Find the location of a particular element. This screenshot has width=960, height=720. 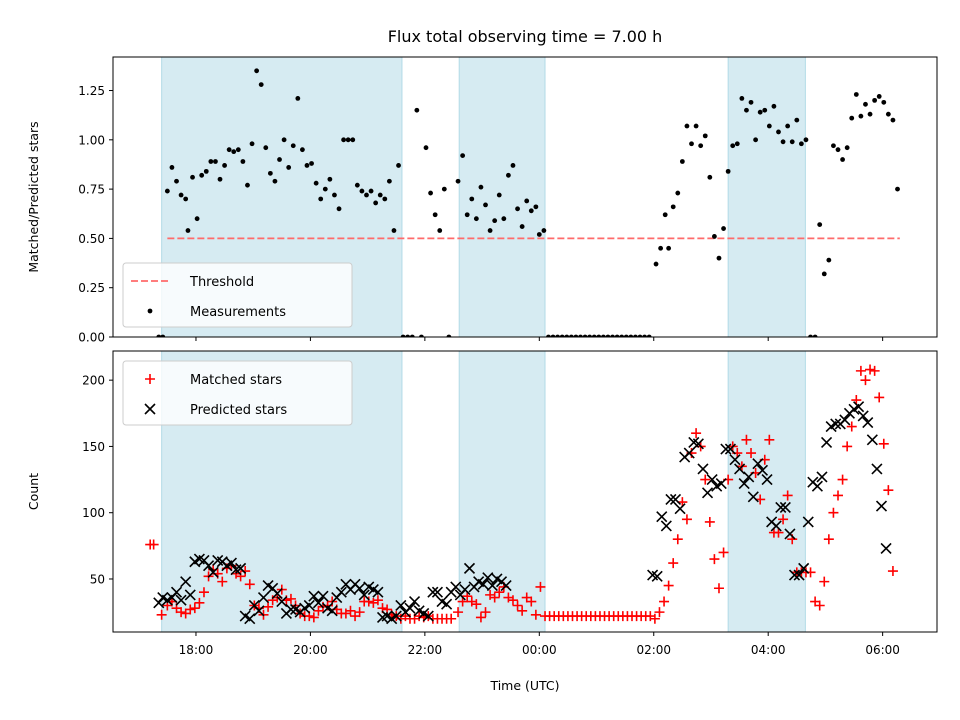

y-tick-label: 1.00 is located at coordinates (91, 140).